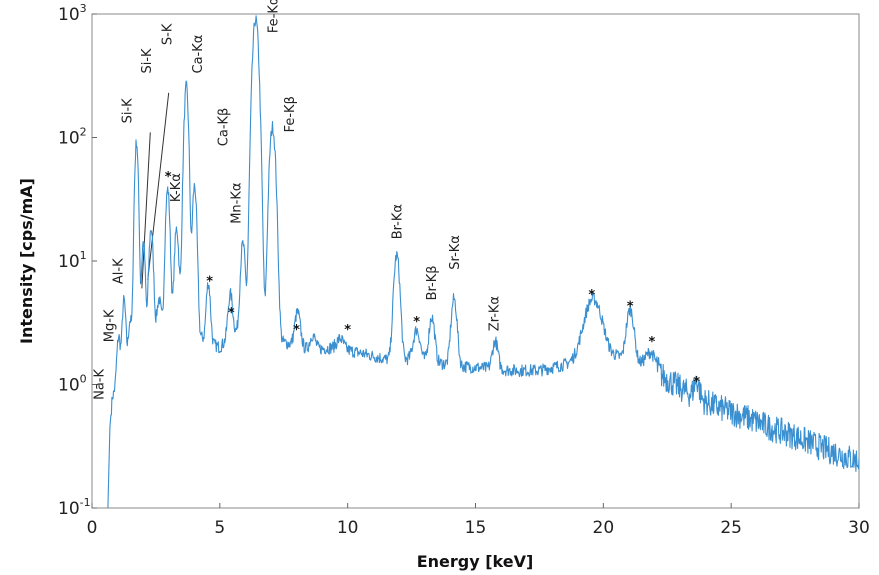 The height and width of the screenshot is (575, 879). What do you see at coordinates (236, 203) in the screenshot?
I see `peak-label: Mn-Kα` at bounding box center [236, 203].